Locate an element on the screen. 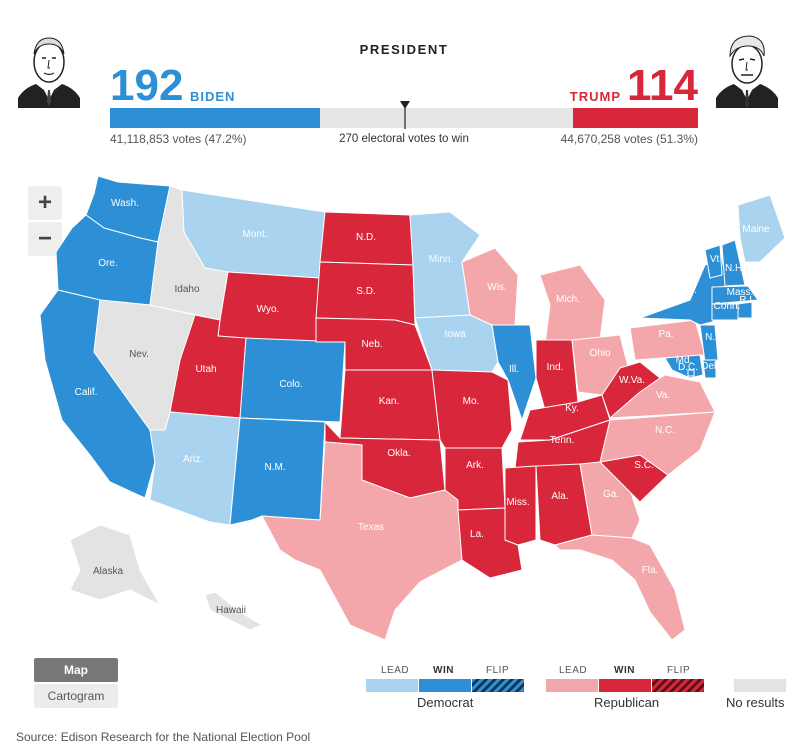  state-r-i is located at coordinates (745, 310).